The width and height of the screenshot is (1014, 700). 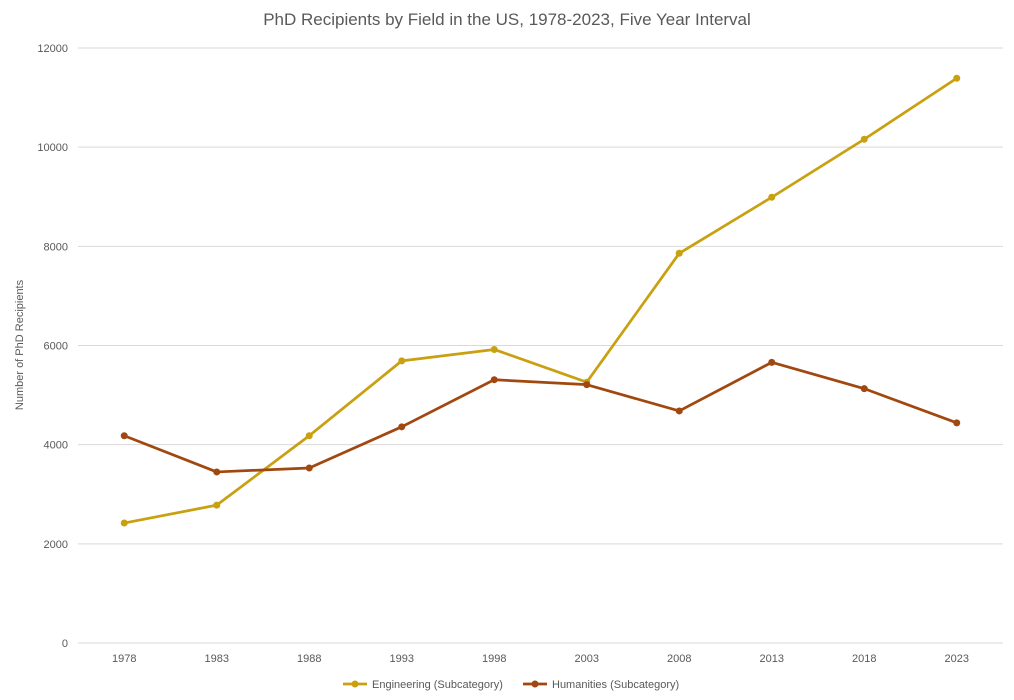 What do you see at coordinates (540, 417) in the screenshot?
I see `series-line` at bounding box center [540, 417].